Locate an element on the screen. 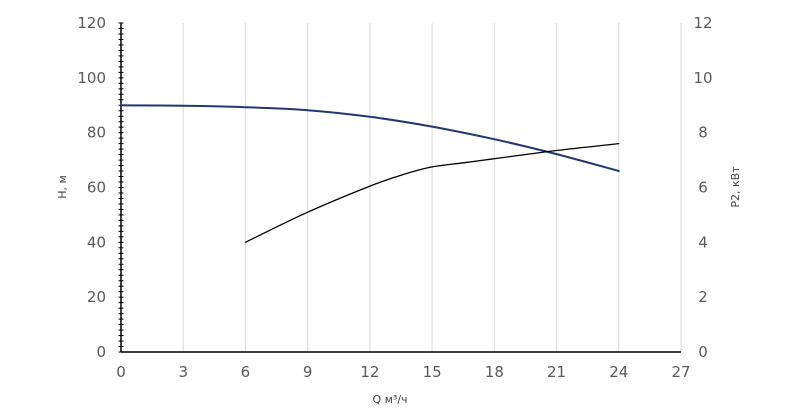 This screenshot has width=800, height=408. left-y-tick-label: 60 is located at coordinates (96, 188).